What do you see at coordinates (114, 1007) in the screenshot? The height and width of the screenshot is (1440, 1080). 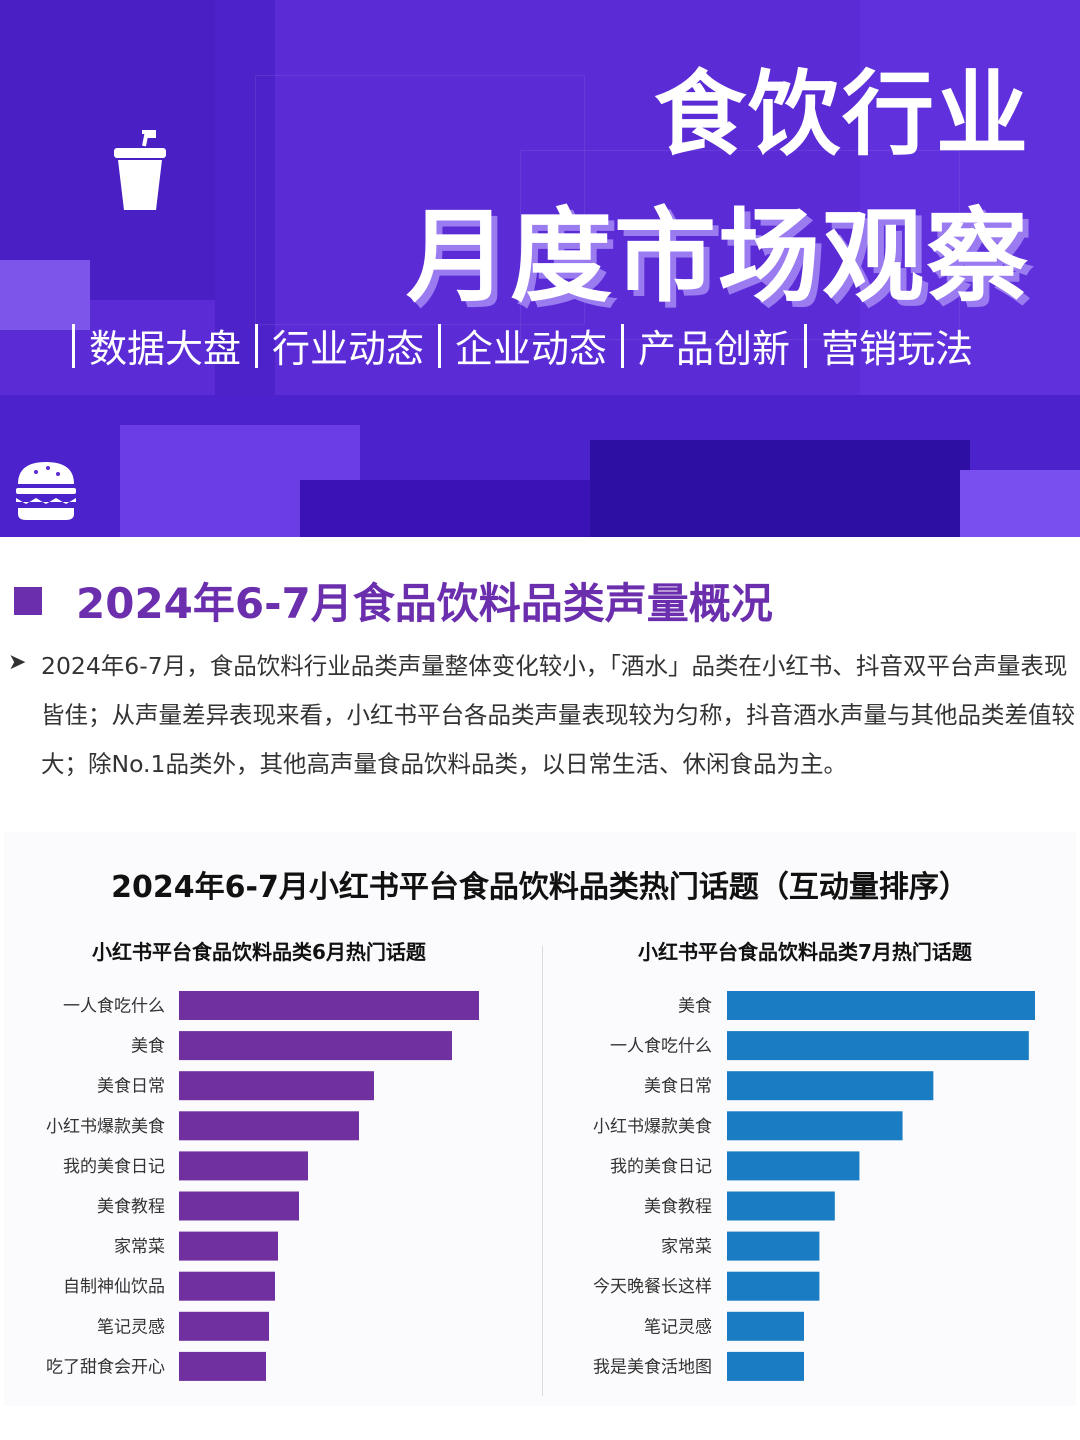 I see `bar-label-june: 一人食吃什么` at bounding box center [114, 1007].